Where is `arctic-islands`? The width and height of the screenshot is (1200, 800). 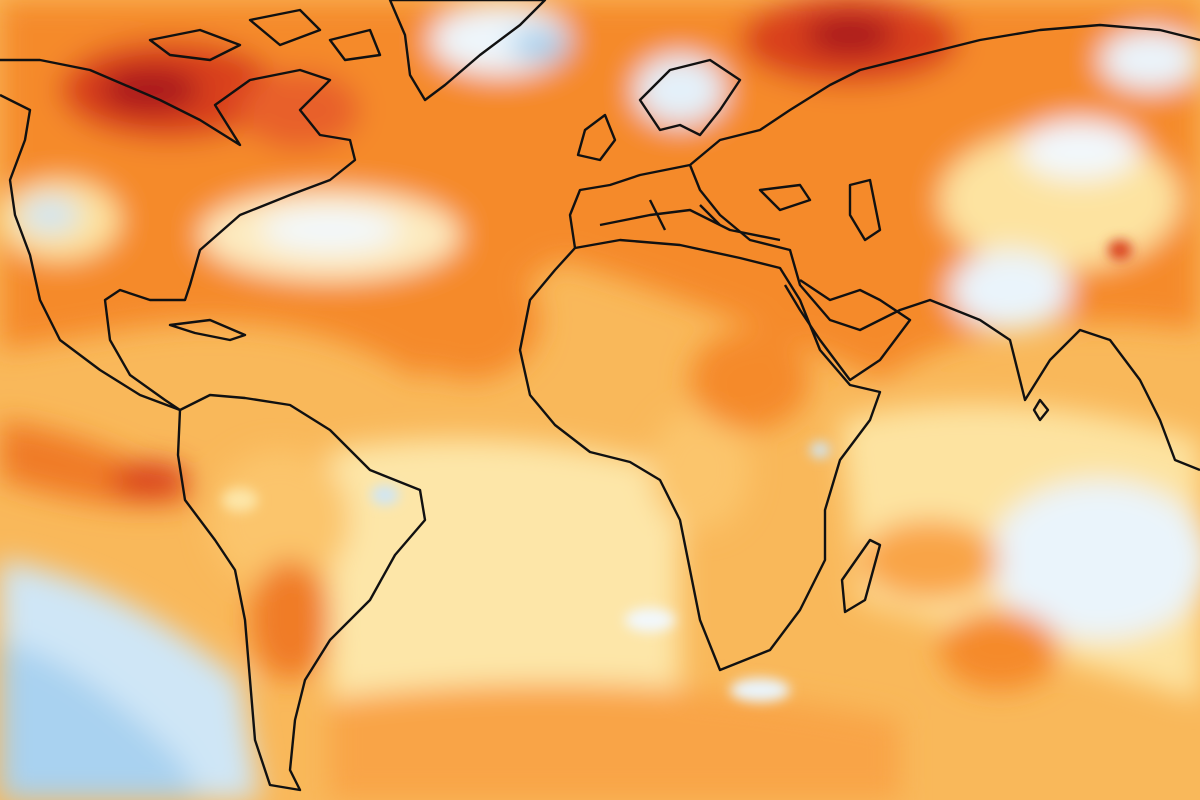
arctic-islands is located at coordinates (265, 35).